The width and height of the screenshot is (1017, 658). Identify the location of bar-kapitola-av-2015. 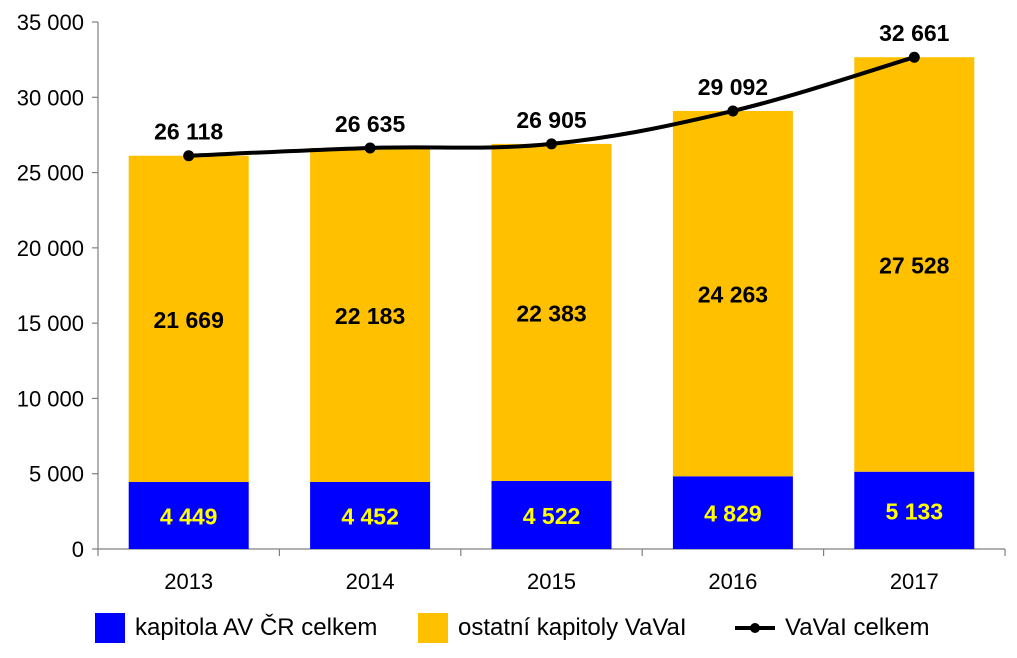
(551, 514).